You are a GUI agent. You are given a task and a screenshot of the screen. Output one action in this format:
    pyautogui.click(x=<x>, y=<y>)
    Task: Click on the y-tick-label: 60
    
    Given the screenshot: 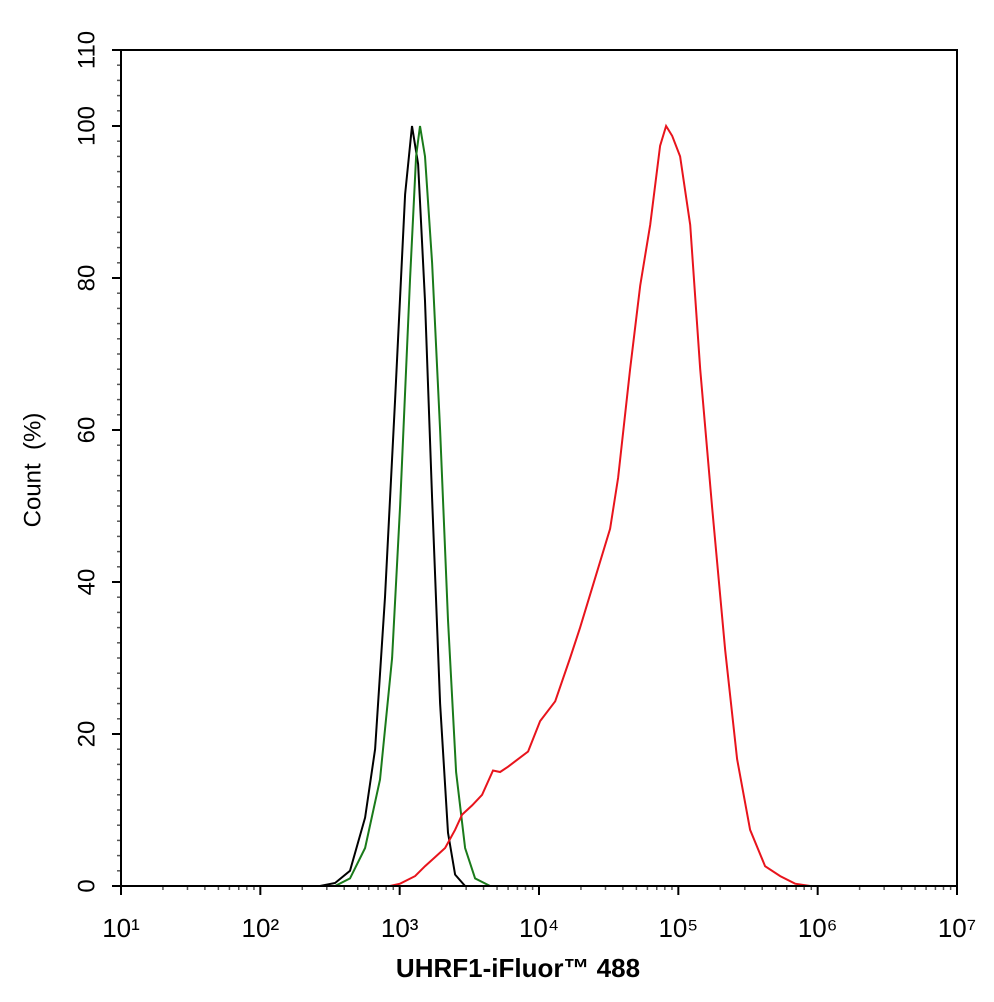 What is the action you would take?
    pyautogui.click(x=86, y=430)
    